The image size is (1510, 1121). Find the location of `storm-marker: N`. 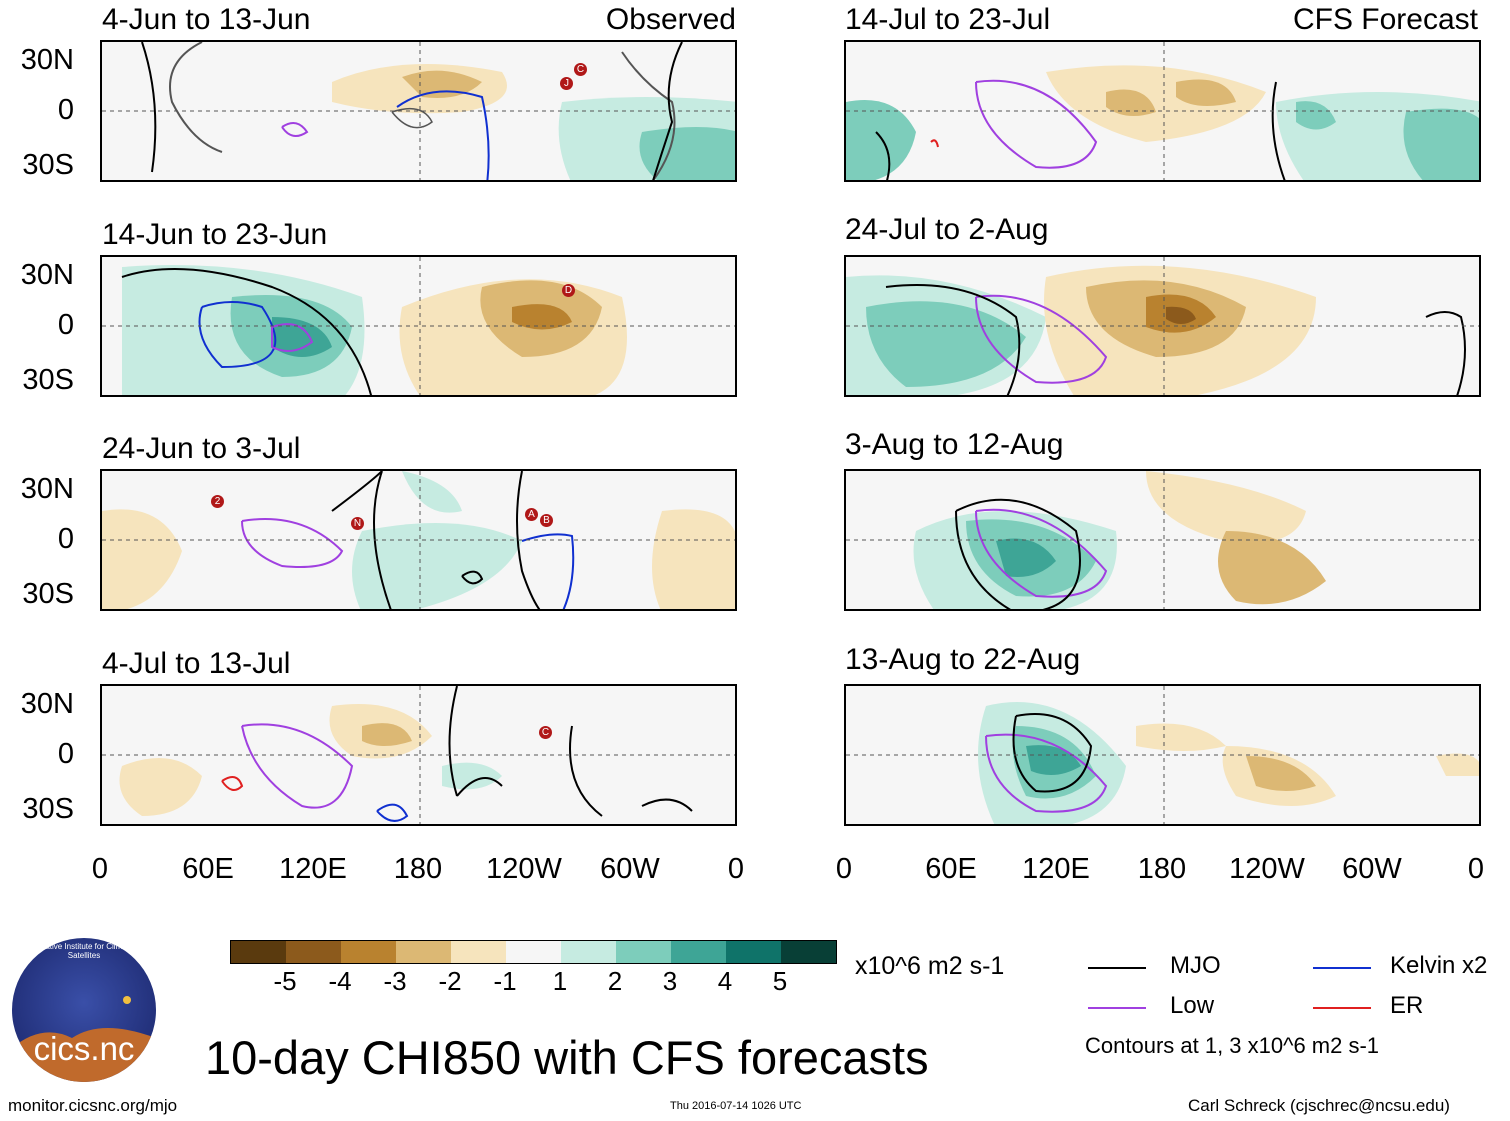

storm-marker: N is located at coordinates (357, 523).